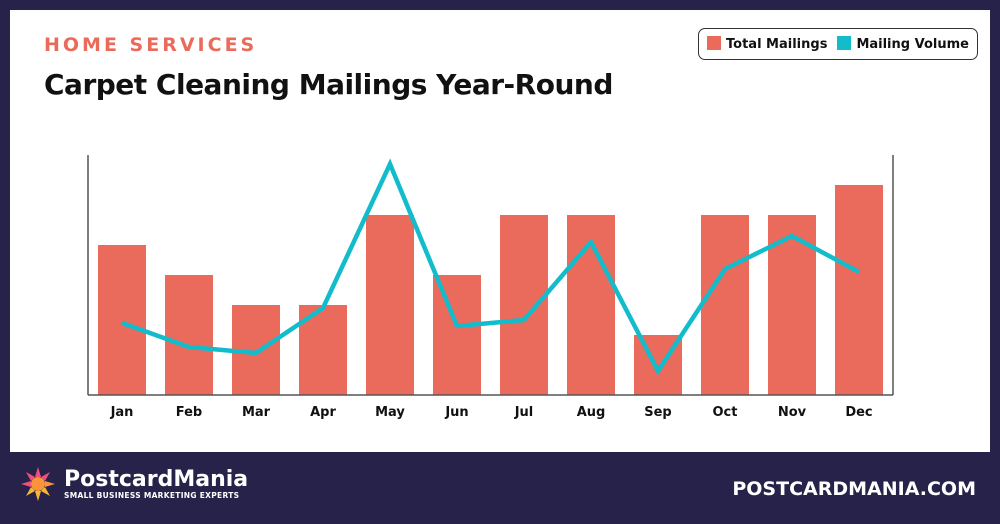 This screenshot has height=524, width=1000. What do you see at coordinates (858, 412) in the screenshot?
I see `x-tick-label-dec: Dec` at bounding box center [858, 412].